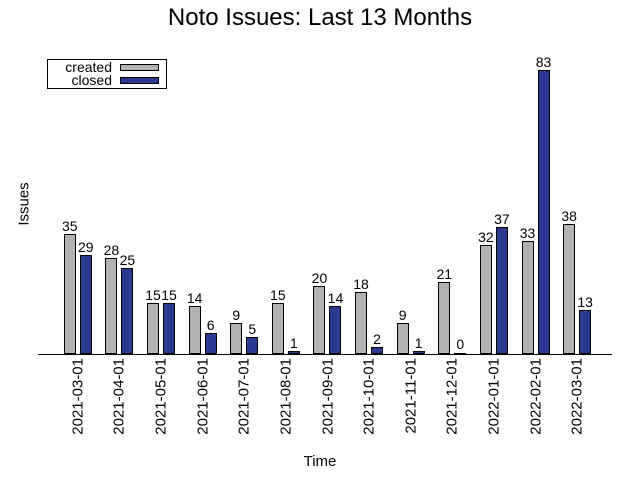  What do you see at coordinates (377, 339) in the screenshot?
I see `value-label-closed: 2` at bounding box center [377, 339].